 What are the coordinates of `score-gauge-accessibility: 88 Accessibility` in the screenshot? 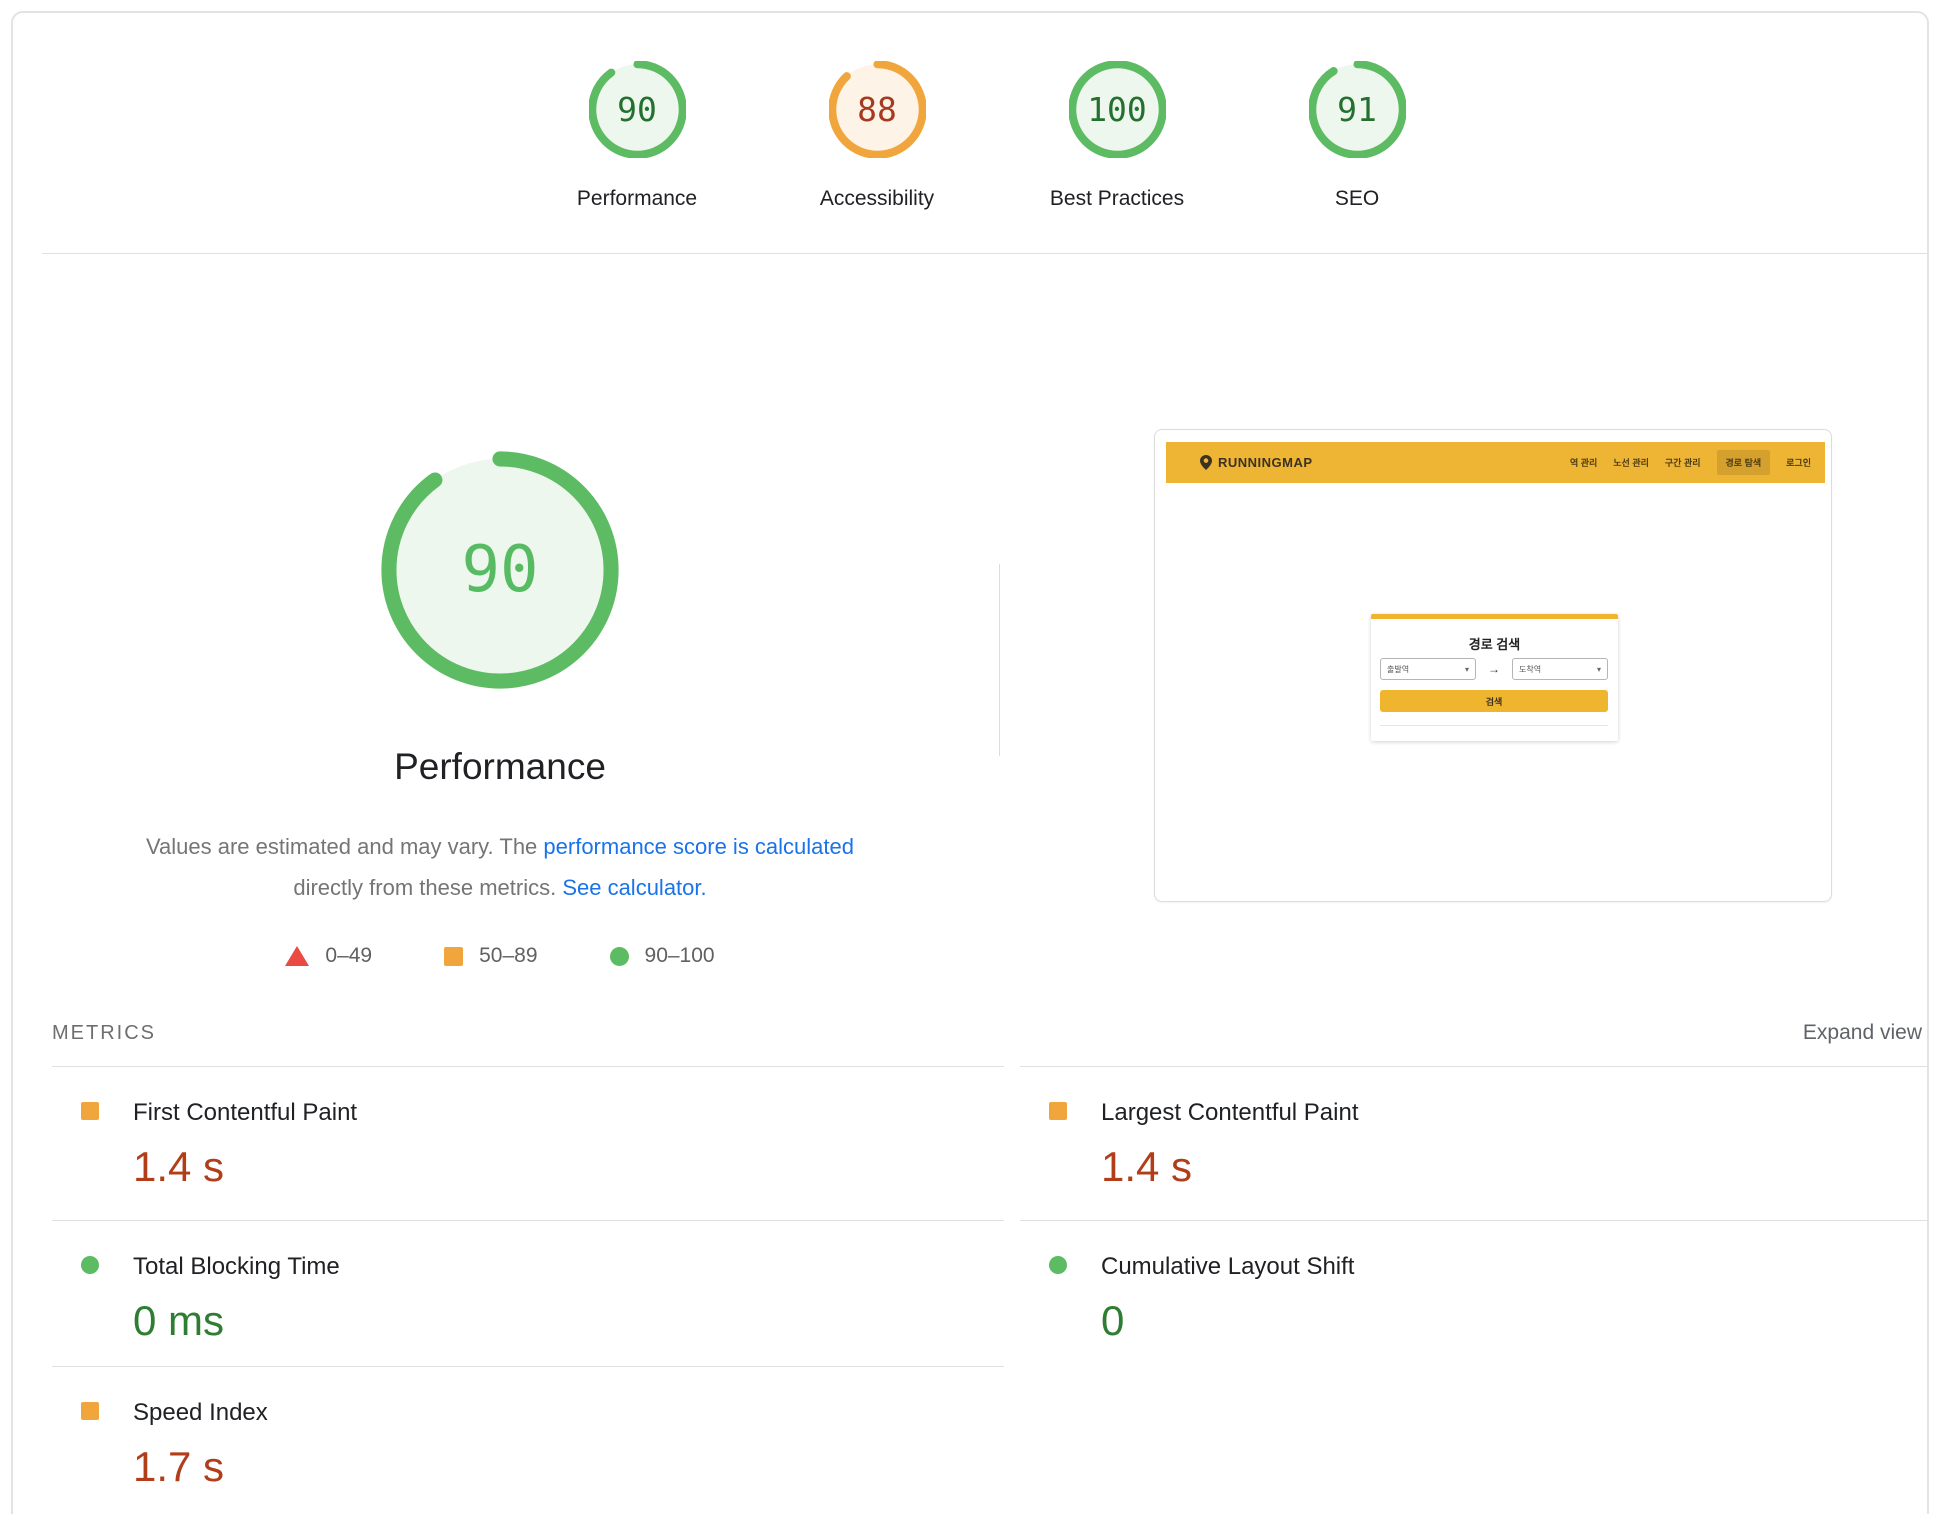 It's located at (877, 136).